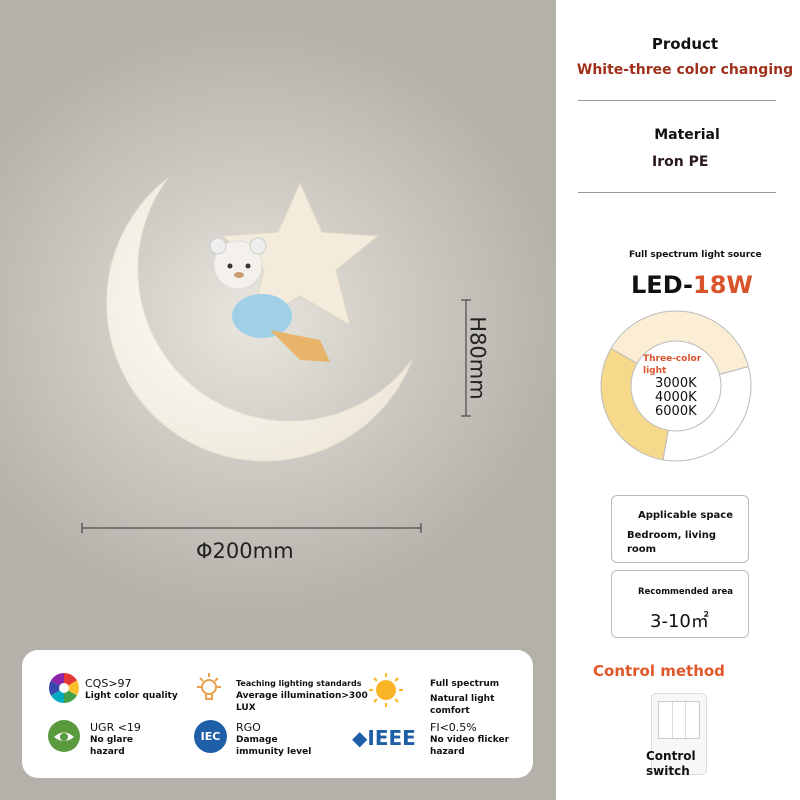 This screenshot has height=800, width=800. I want to click on feature-rgo: RGO Damage immunity level, so click(274, 739).